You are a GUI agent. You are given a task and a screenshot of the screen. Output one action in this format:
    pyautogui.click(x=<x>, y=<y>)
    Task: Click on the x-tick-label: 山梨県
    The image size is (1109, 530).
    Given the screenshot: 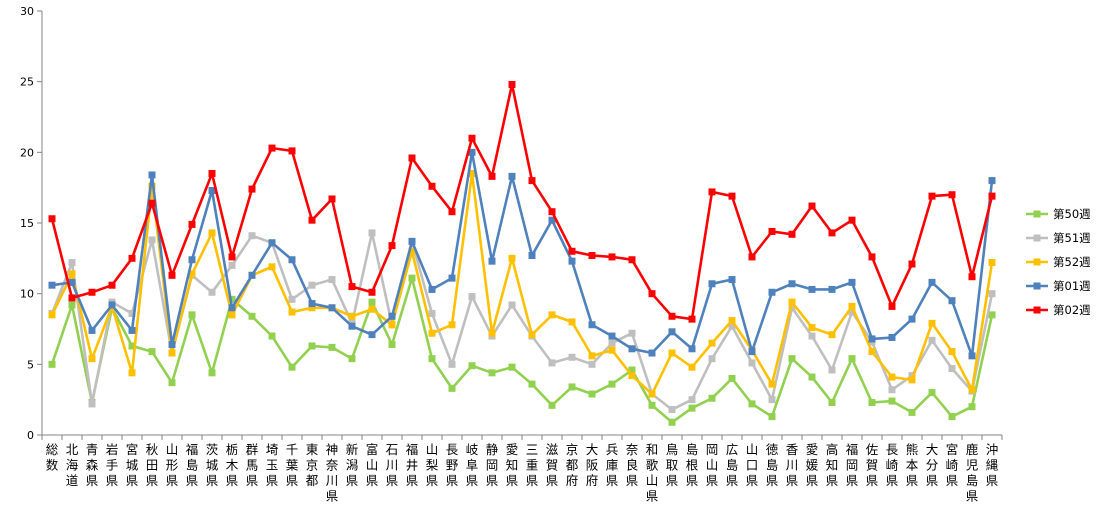 What is the action you would take?
    pyautogui.click(x=432, y=465)
    